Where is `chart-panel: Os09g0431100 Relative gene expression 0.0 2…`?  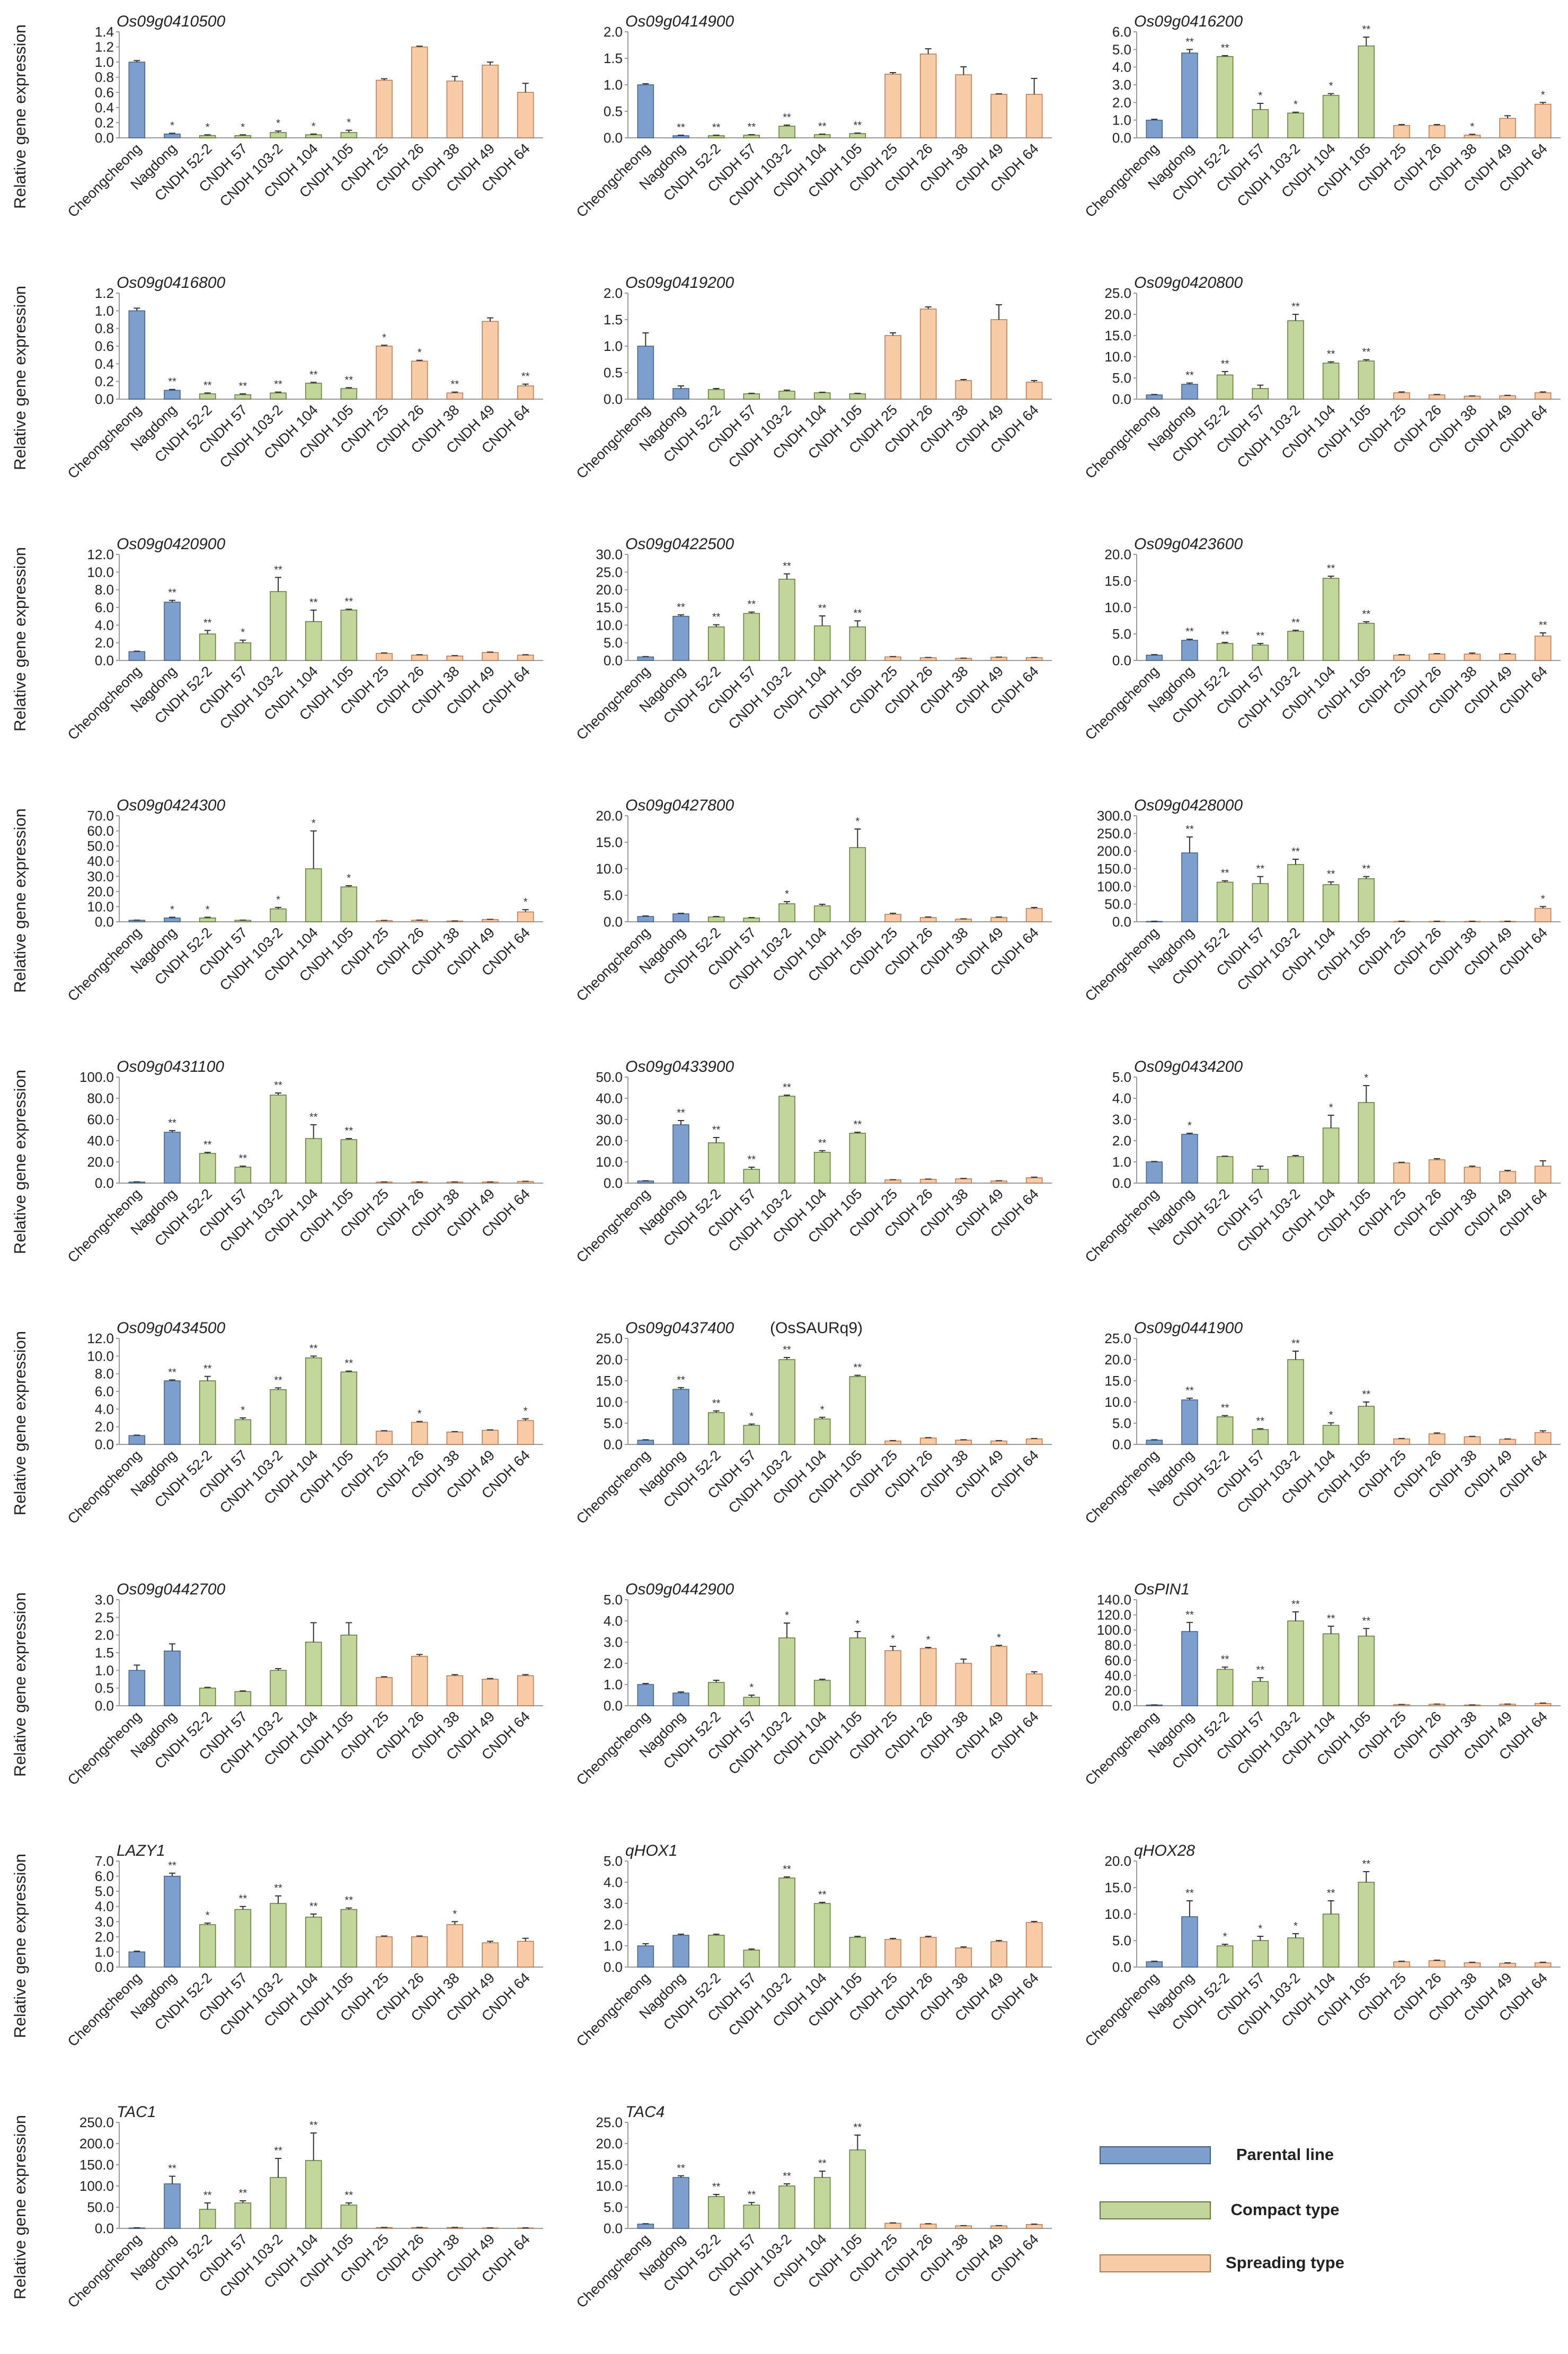 chart-panel: Os09g0431100 Relative gene expression 0.0 2… is located at coordinates (277, 1162).